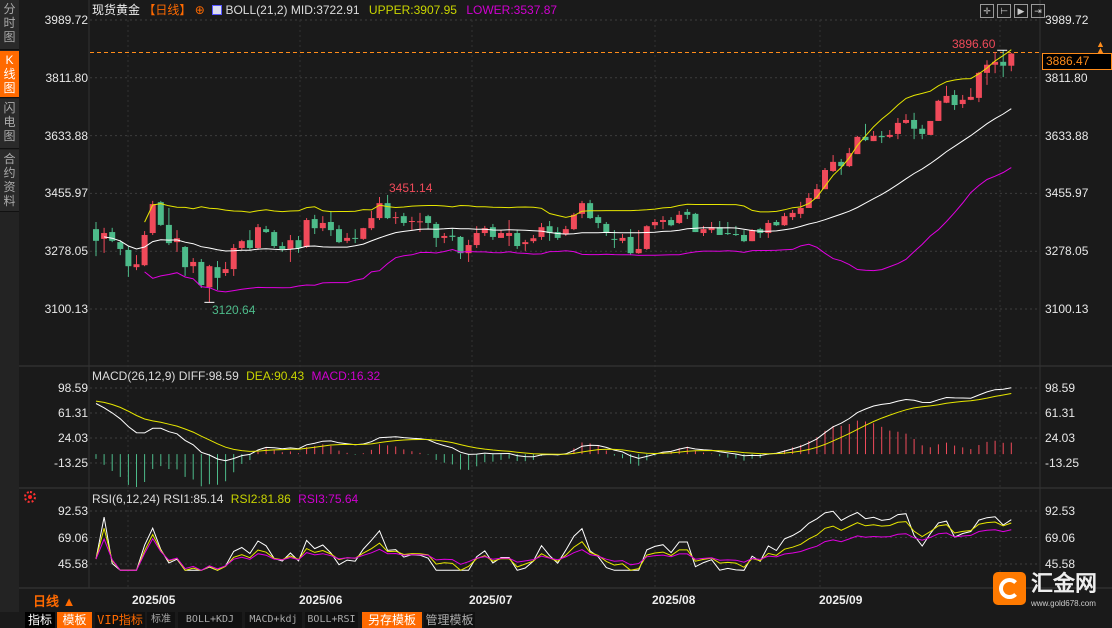  I want to click on toolbar-button-8: 管理模板, so click(449, 620).